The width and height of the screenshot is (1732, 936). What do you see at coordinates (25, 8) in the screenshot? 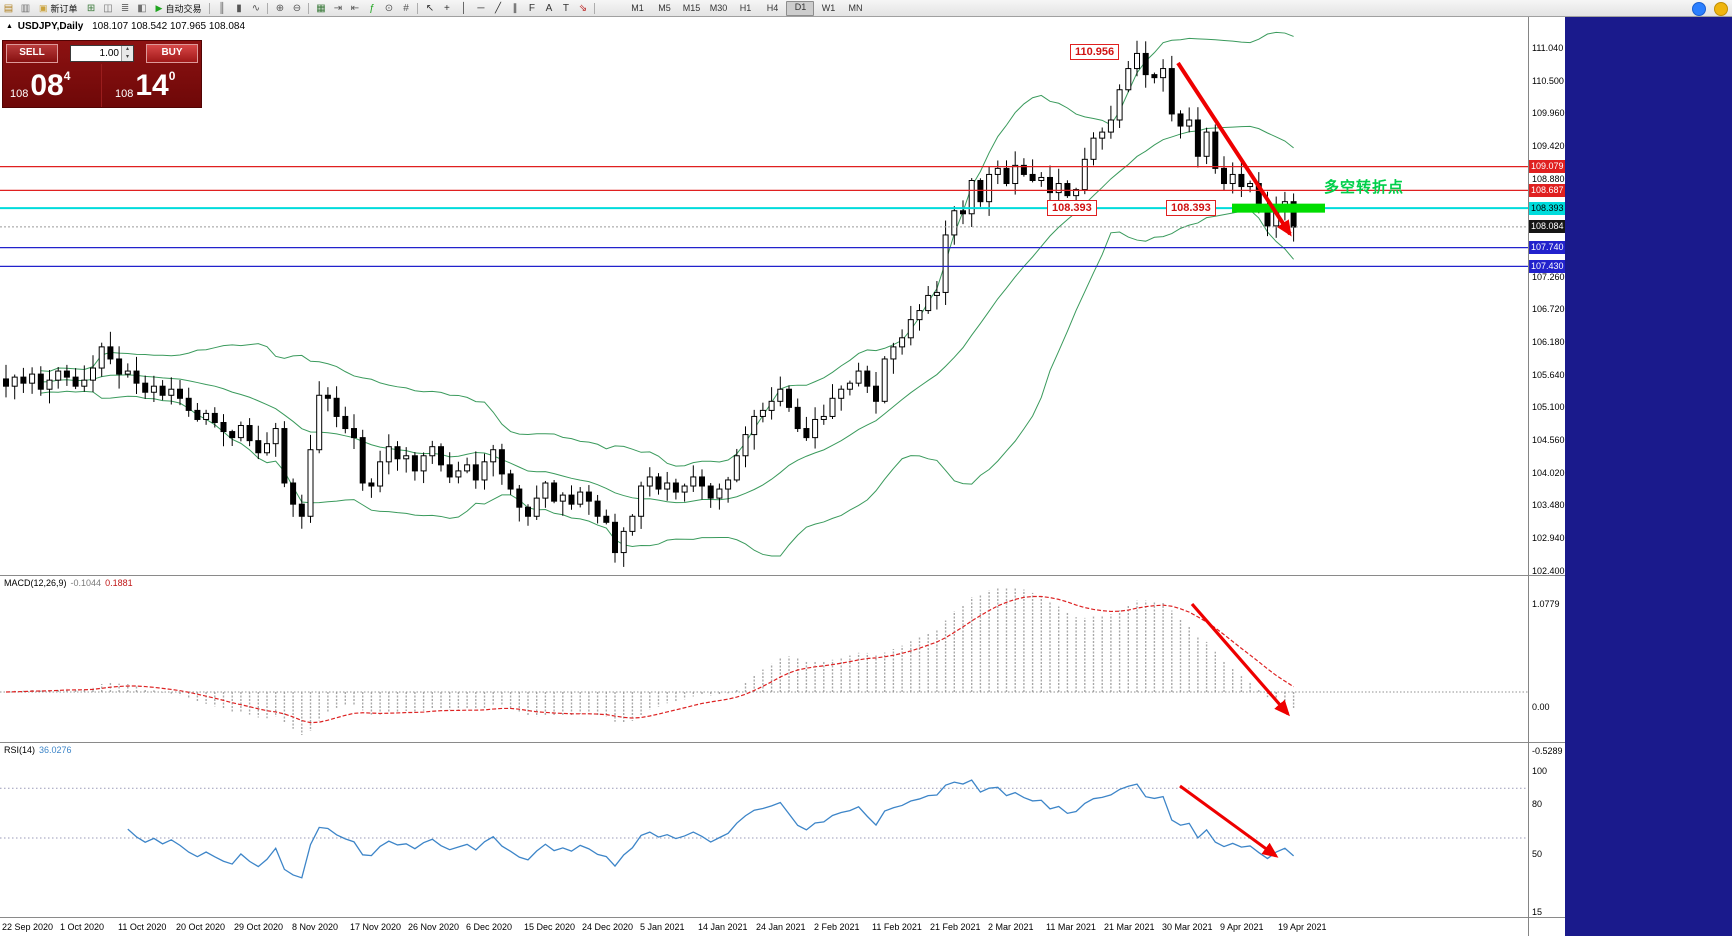
I see `profiles-icon: ▥` at bounding box center [25, 8].